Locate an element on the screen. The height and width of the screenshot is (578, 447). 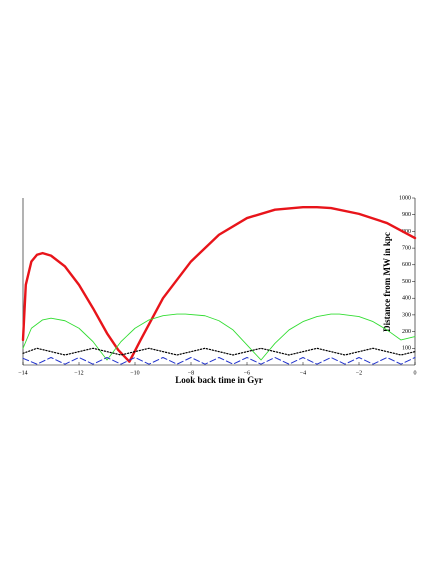
y-tick-label: 1000 is located at coordinates (405, 198).